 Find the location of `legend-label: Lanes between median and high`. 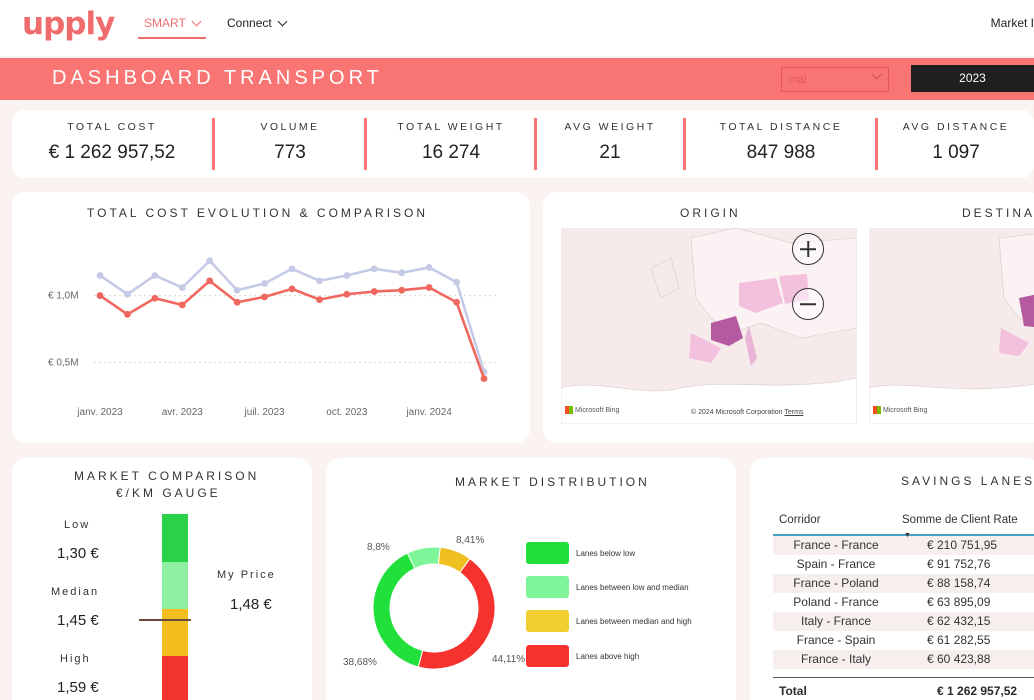

legend-label: Lanes between median and high is located at coordinates (634, 621).